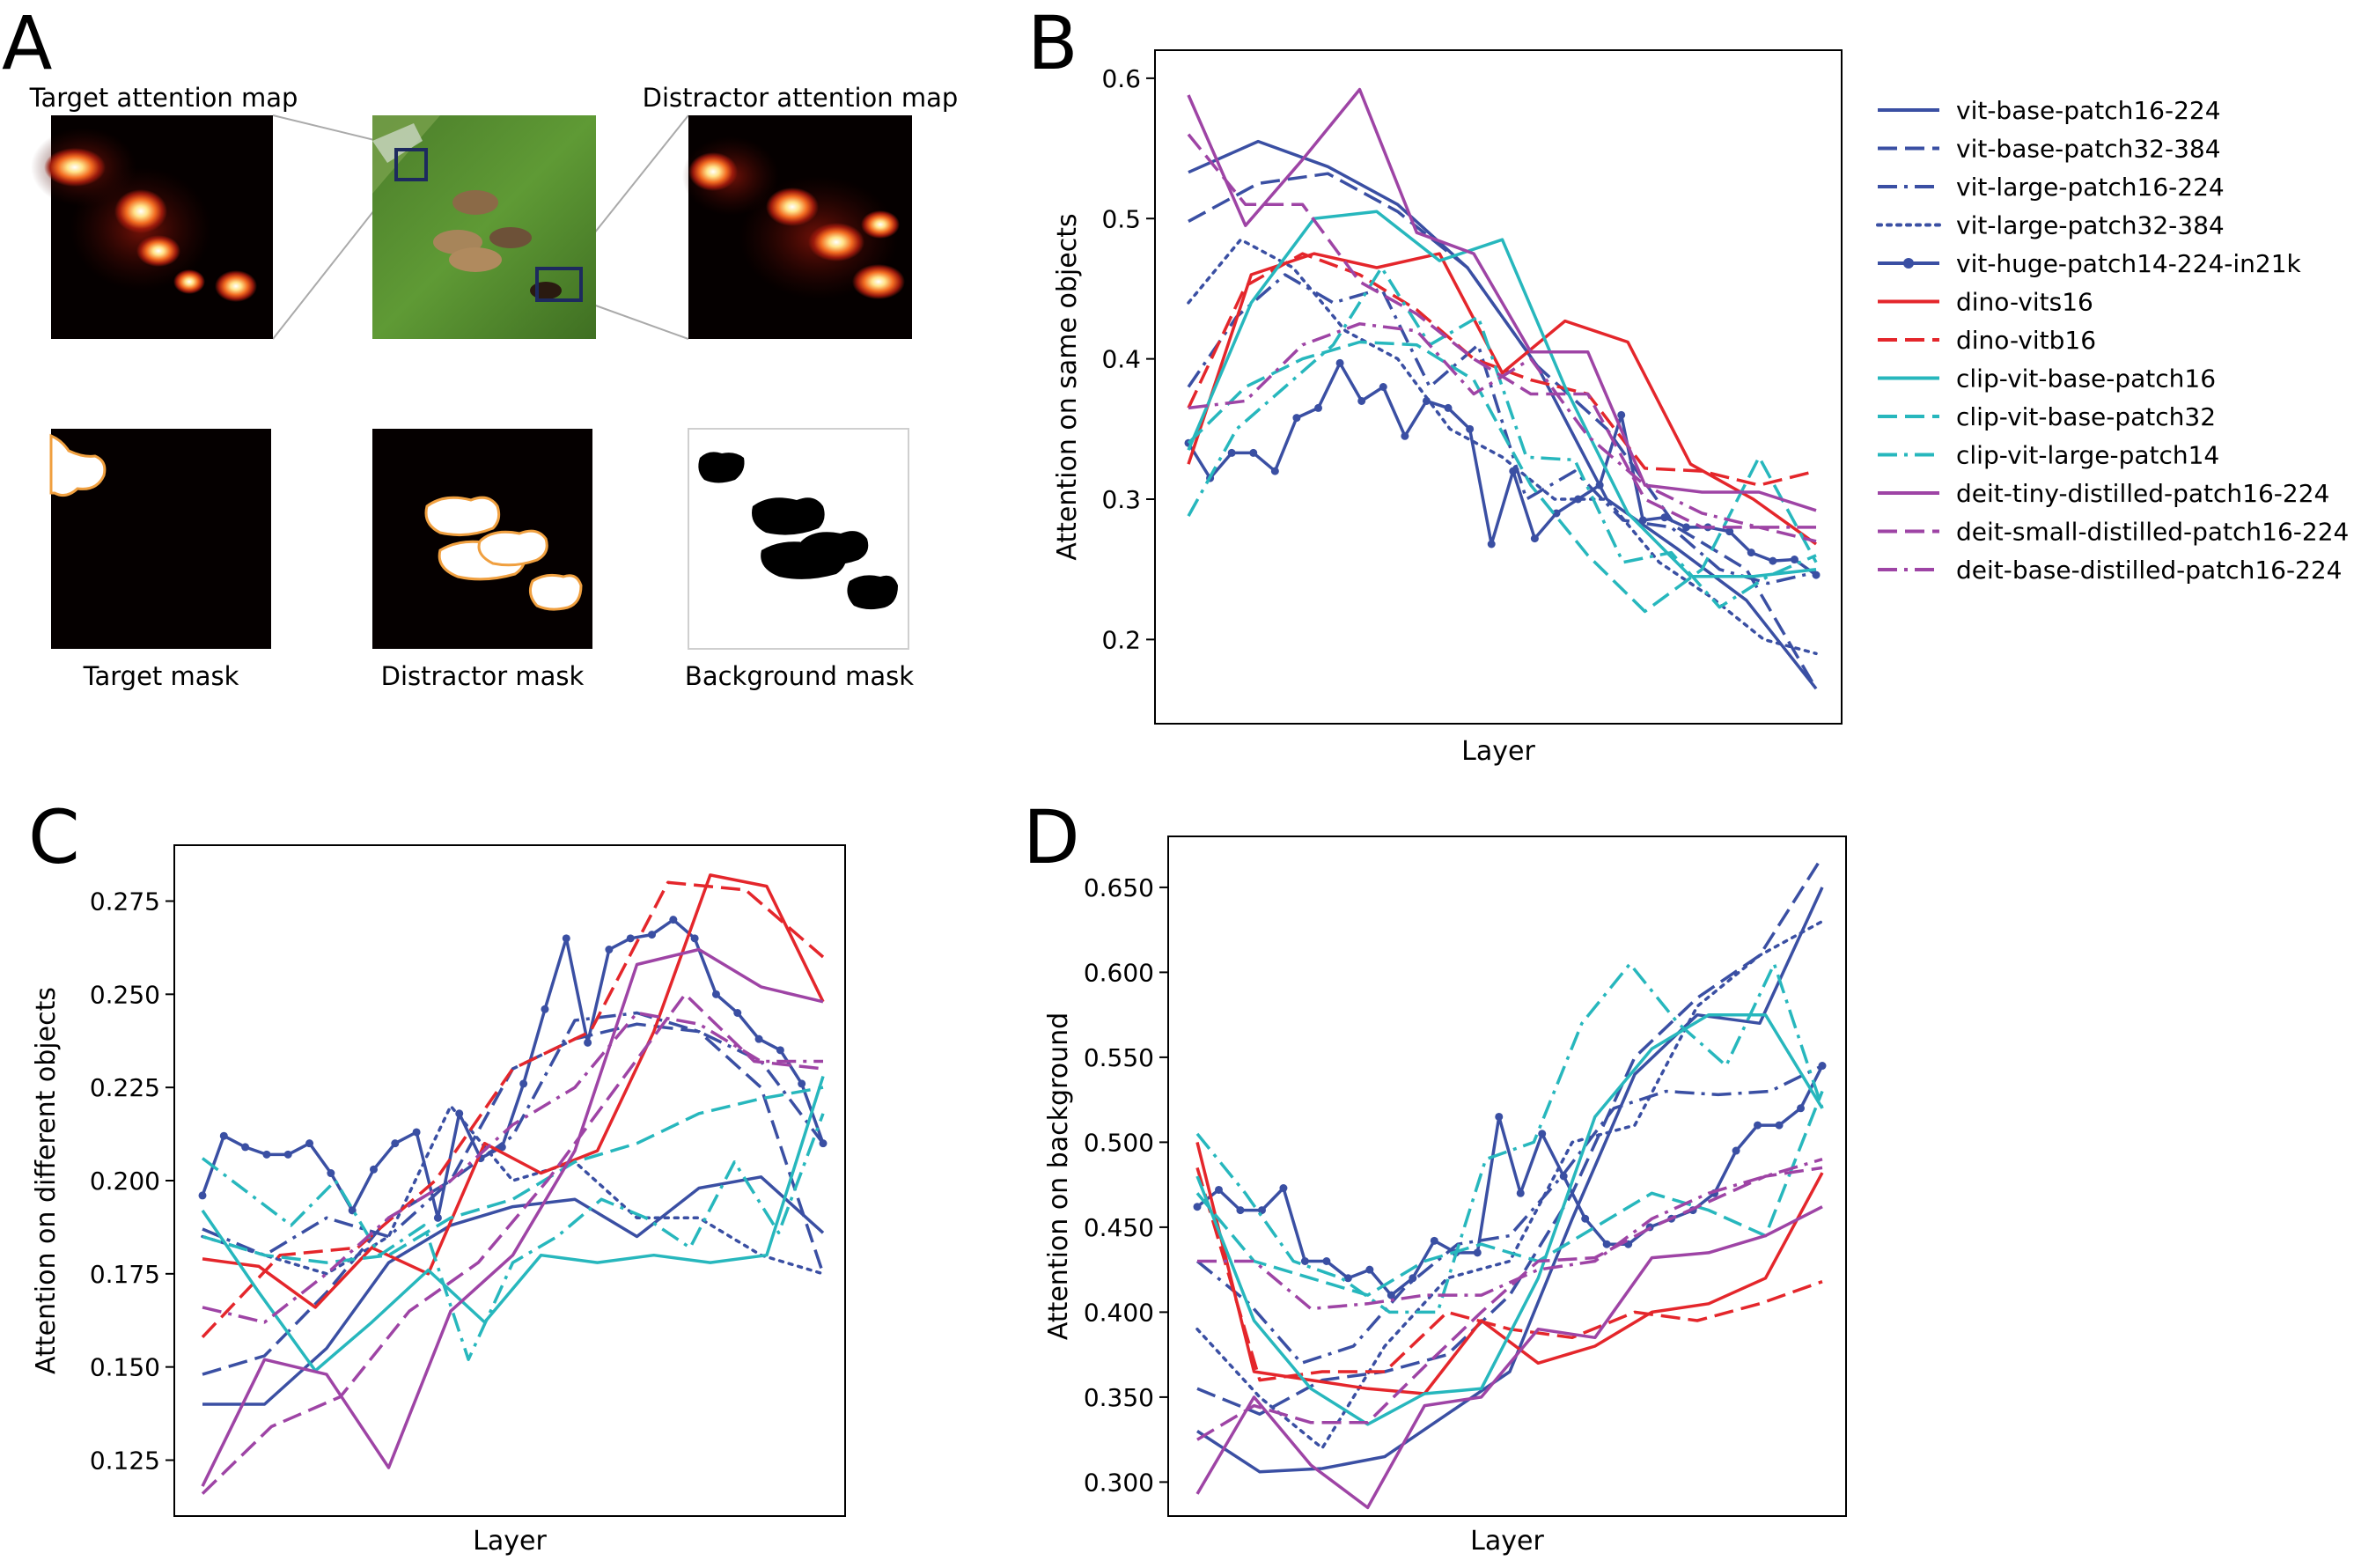  I want to click on background-mask-image, so click(798, 539).